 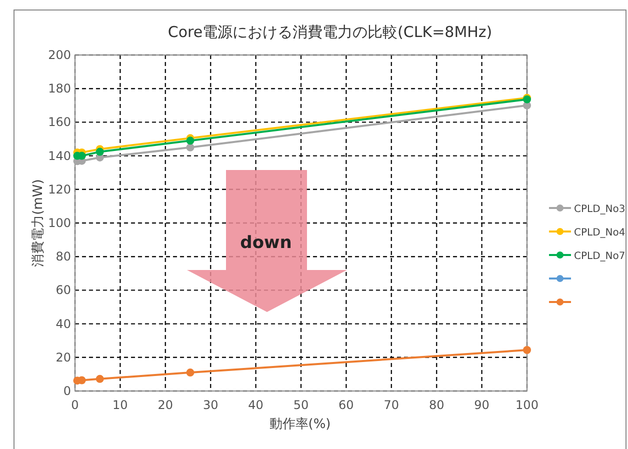 What do you see at coordinates (301, 405) in the screenshot?
I see `x-tick-label: 50` at bounding box center [301, 405].